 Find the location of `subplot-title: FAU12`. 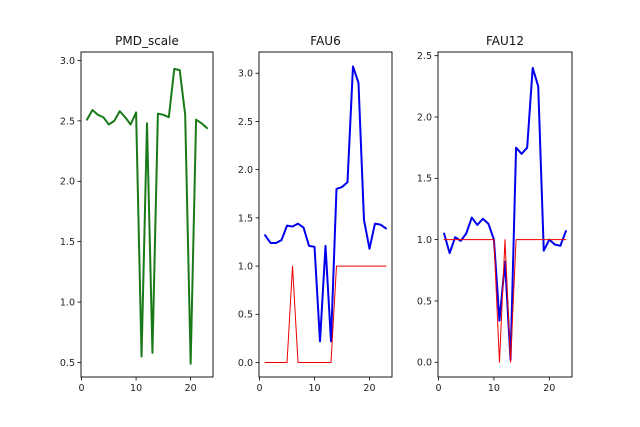

subplot-title: FAU12 is located at coordinates (505, 41).